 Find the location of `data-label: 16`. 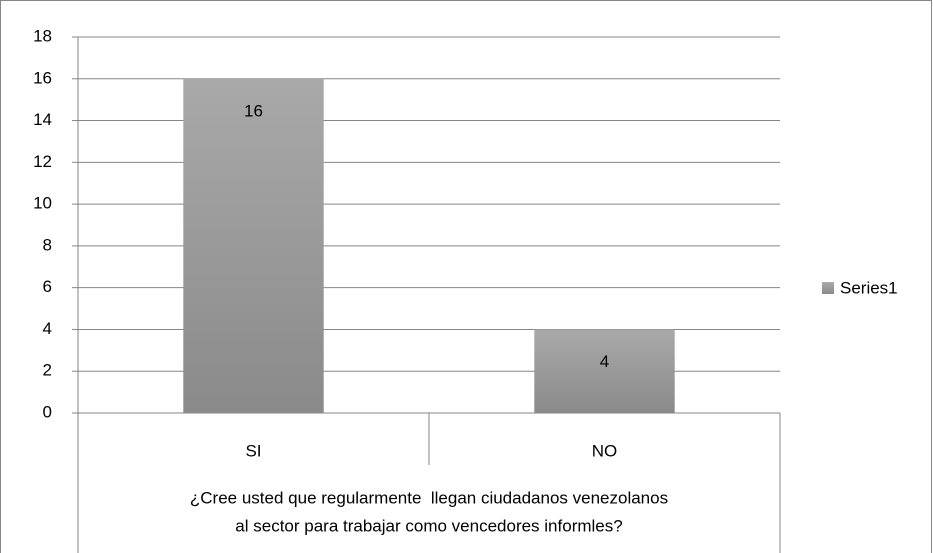

data-label: 16 is located at coordinates (253, 110).